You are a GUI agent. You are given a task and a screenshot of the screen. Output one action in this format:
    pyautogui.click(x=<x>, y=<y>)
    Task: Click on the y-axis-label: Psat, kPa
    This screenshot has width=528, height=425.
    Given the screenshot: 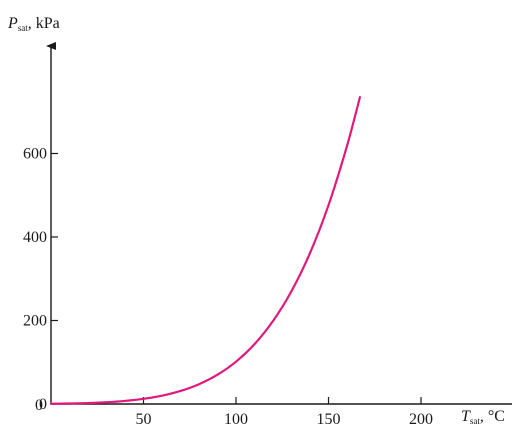 What is the action you would take?
    pyautogui.click(x=33, y=24)
    